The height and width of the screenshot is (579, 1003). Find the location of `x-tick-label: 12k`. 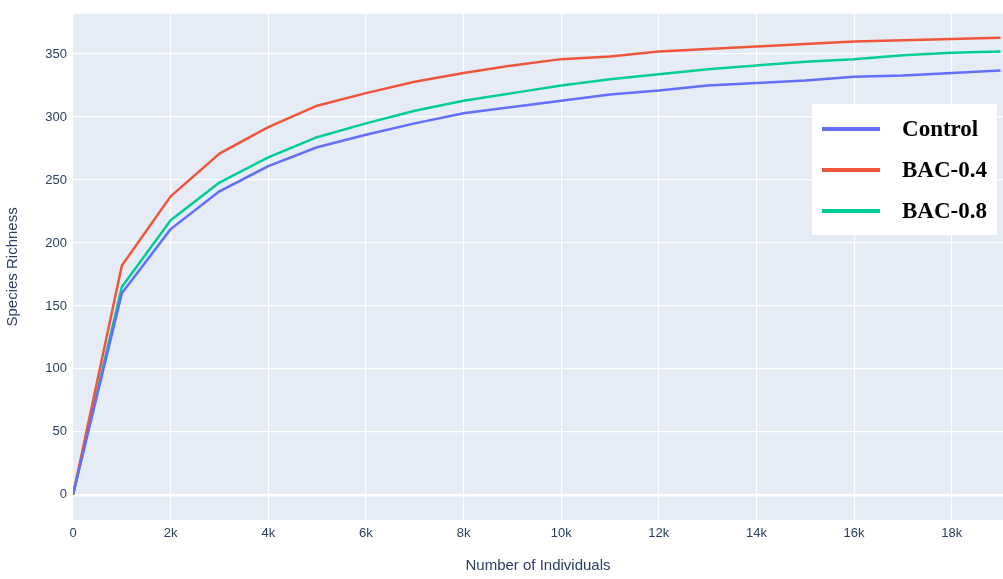

x-tick-label: 12k is located at coordinates (659, 533).